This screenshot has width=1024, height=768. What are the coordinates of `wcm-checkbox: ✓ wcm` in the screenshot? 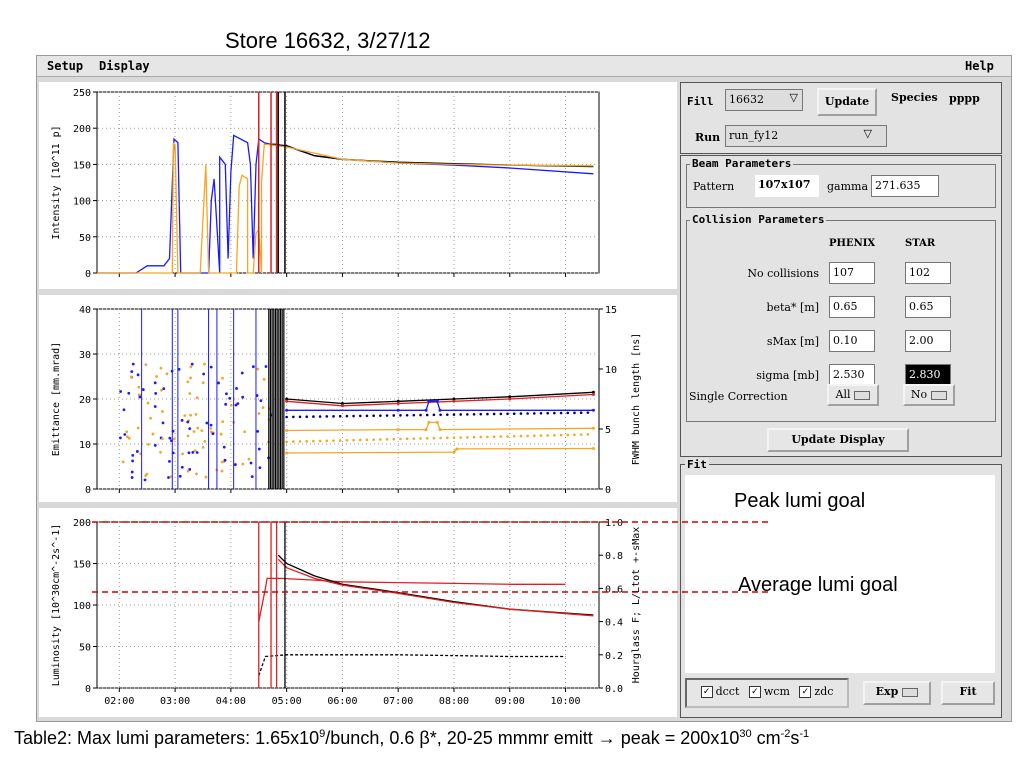 It's located at (769, 691).